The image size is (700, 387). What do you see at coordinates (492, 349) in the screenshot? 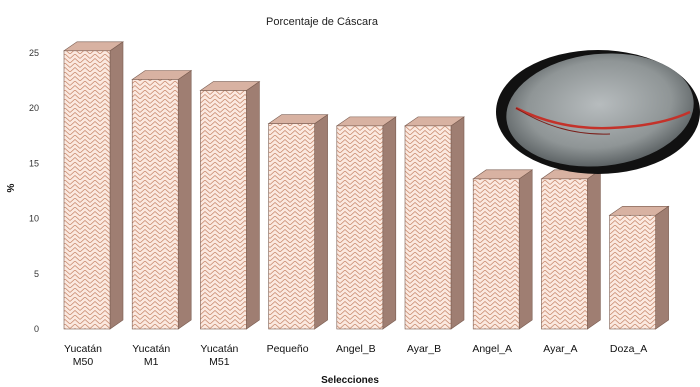
I see `x-tick-label: Angel_A` at bounding box center [492, 349].